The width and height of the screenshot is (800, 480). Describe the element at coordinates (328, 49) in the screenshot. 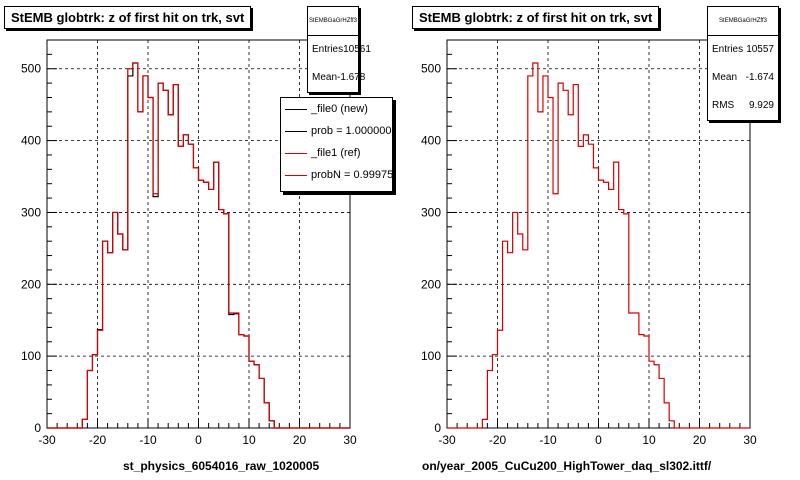

I see `left-stats-entries-label: Entries` at that location.